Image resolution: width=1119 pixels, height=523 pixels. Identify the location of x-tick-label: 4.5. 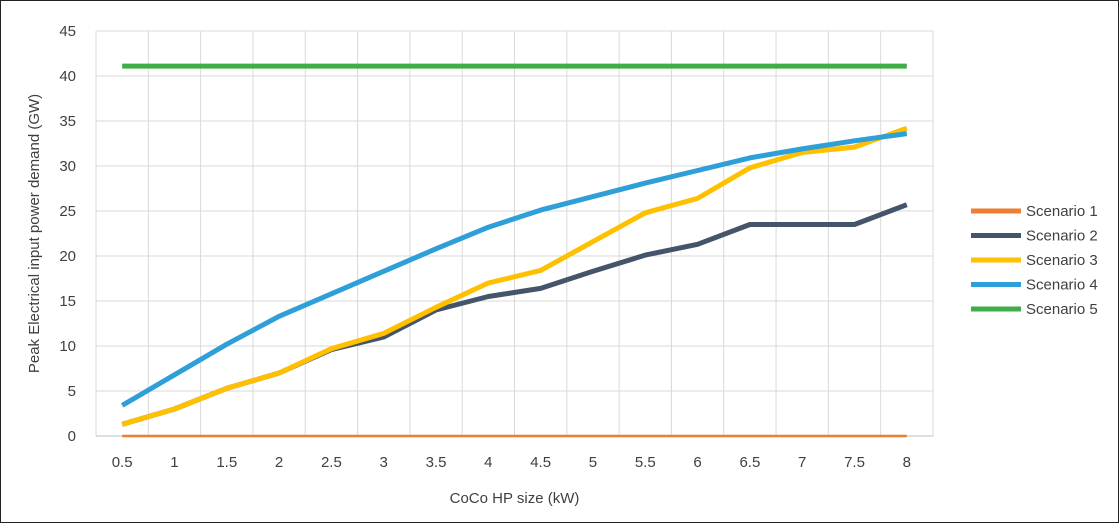
(540, 462).